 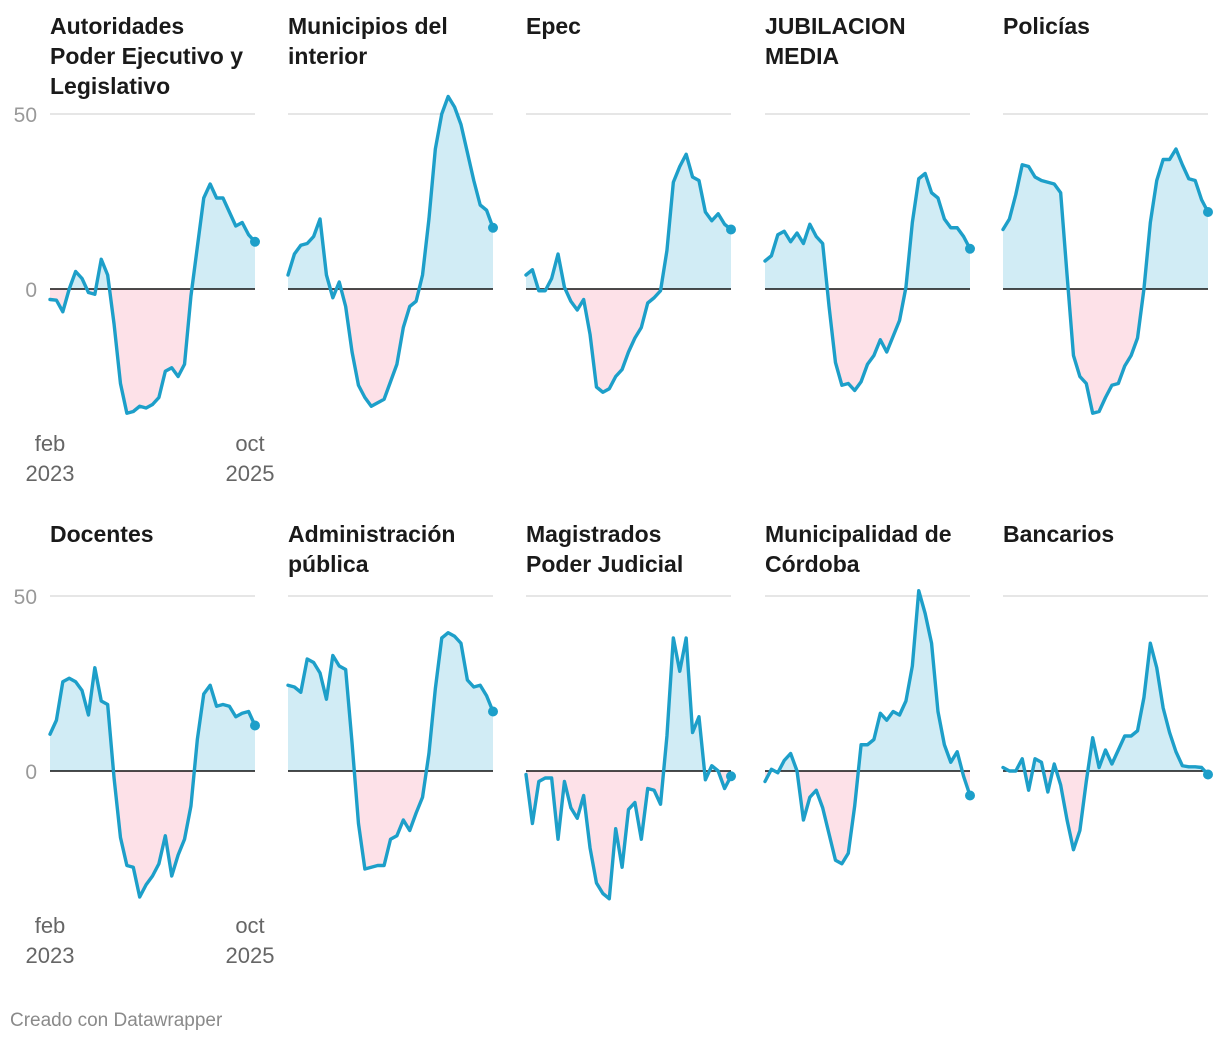 I want to click on panel-title-line: Bancarios, so click(x=1058, y=534).